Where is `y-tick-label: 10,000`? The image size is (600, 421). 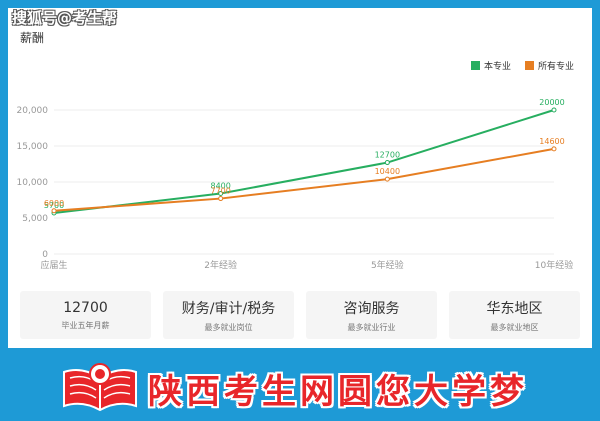
y-tick-label: 10,000 is located at coordinates (33, 183).